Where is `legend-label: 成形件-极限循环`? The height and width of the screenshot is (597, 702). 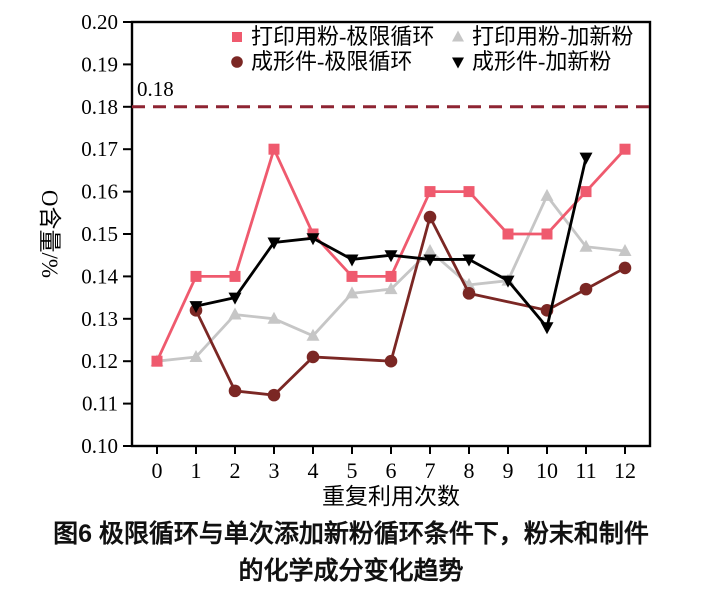 legend-label: 成形件-极限循环 is located at coordinates (331, 61).